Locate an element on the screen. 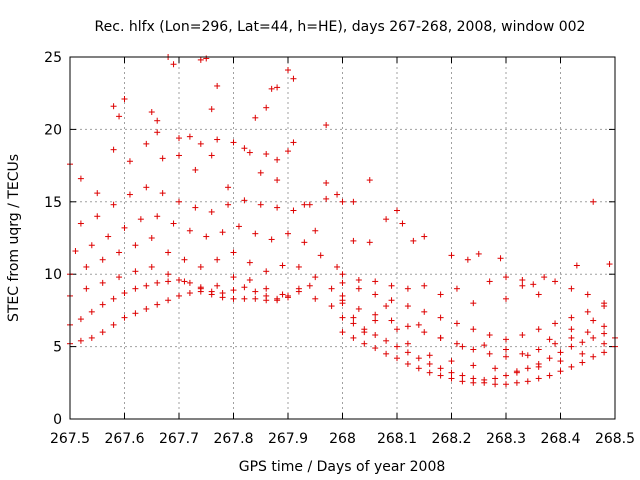 Image resolution: width=640 pixels, height=480 pixels. y-tick-label: 25 is located at coordinates (53, 58).